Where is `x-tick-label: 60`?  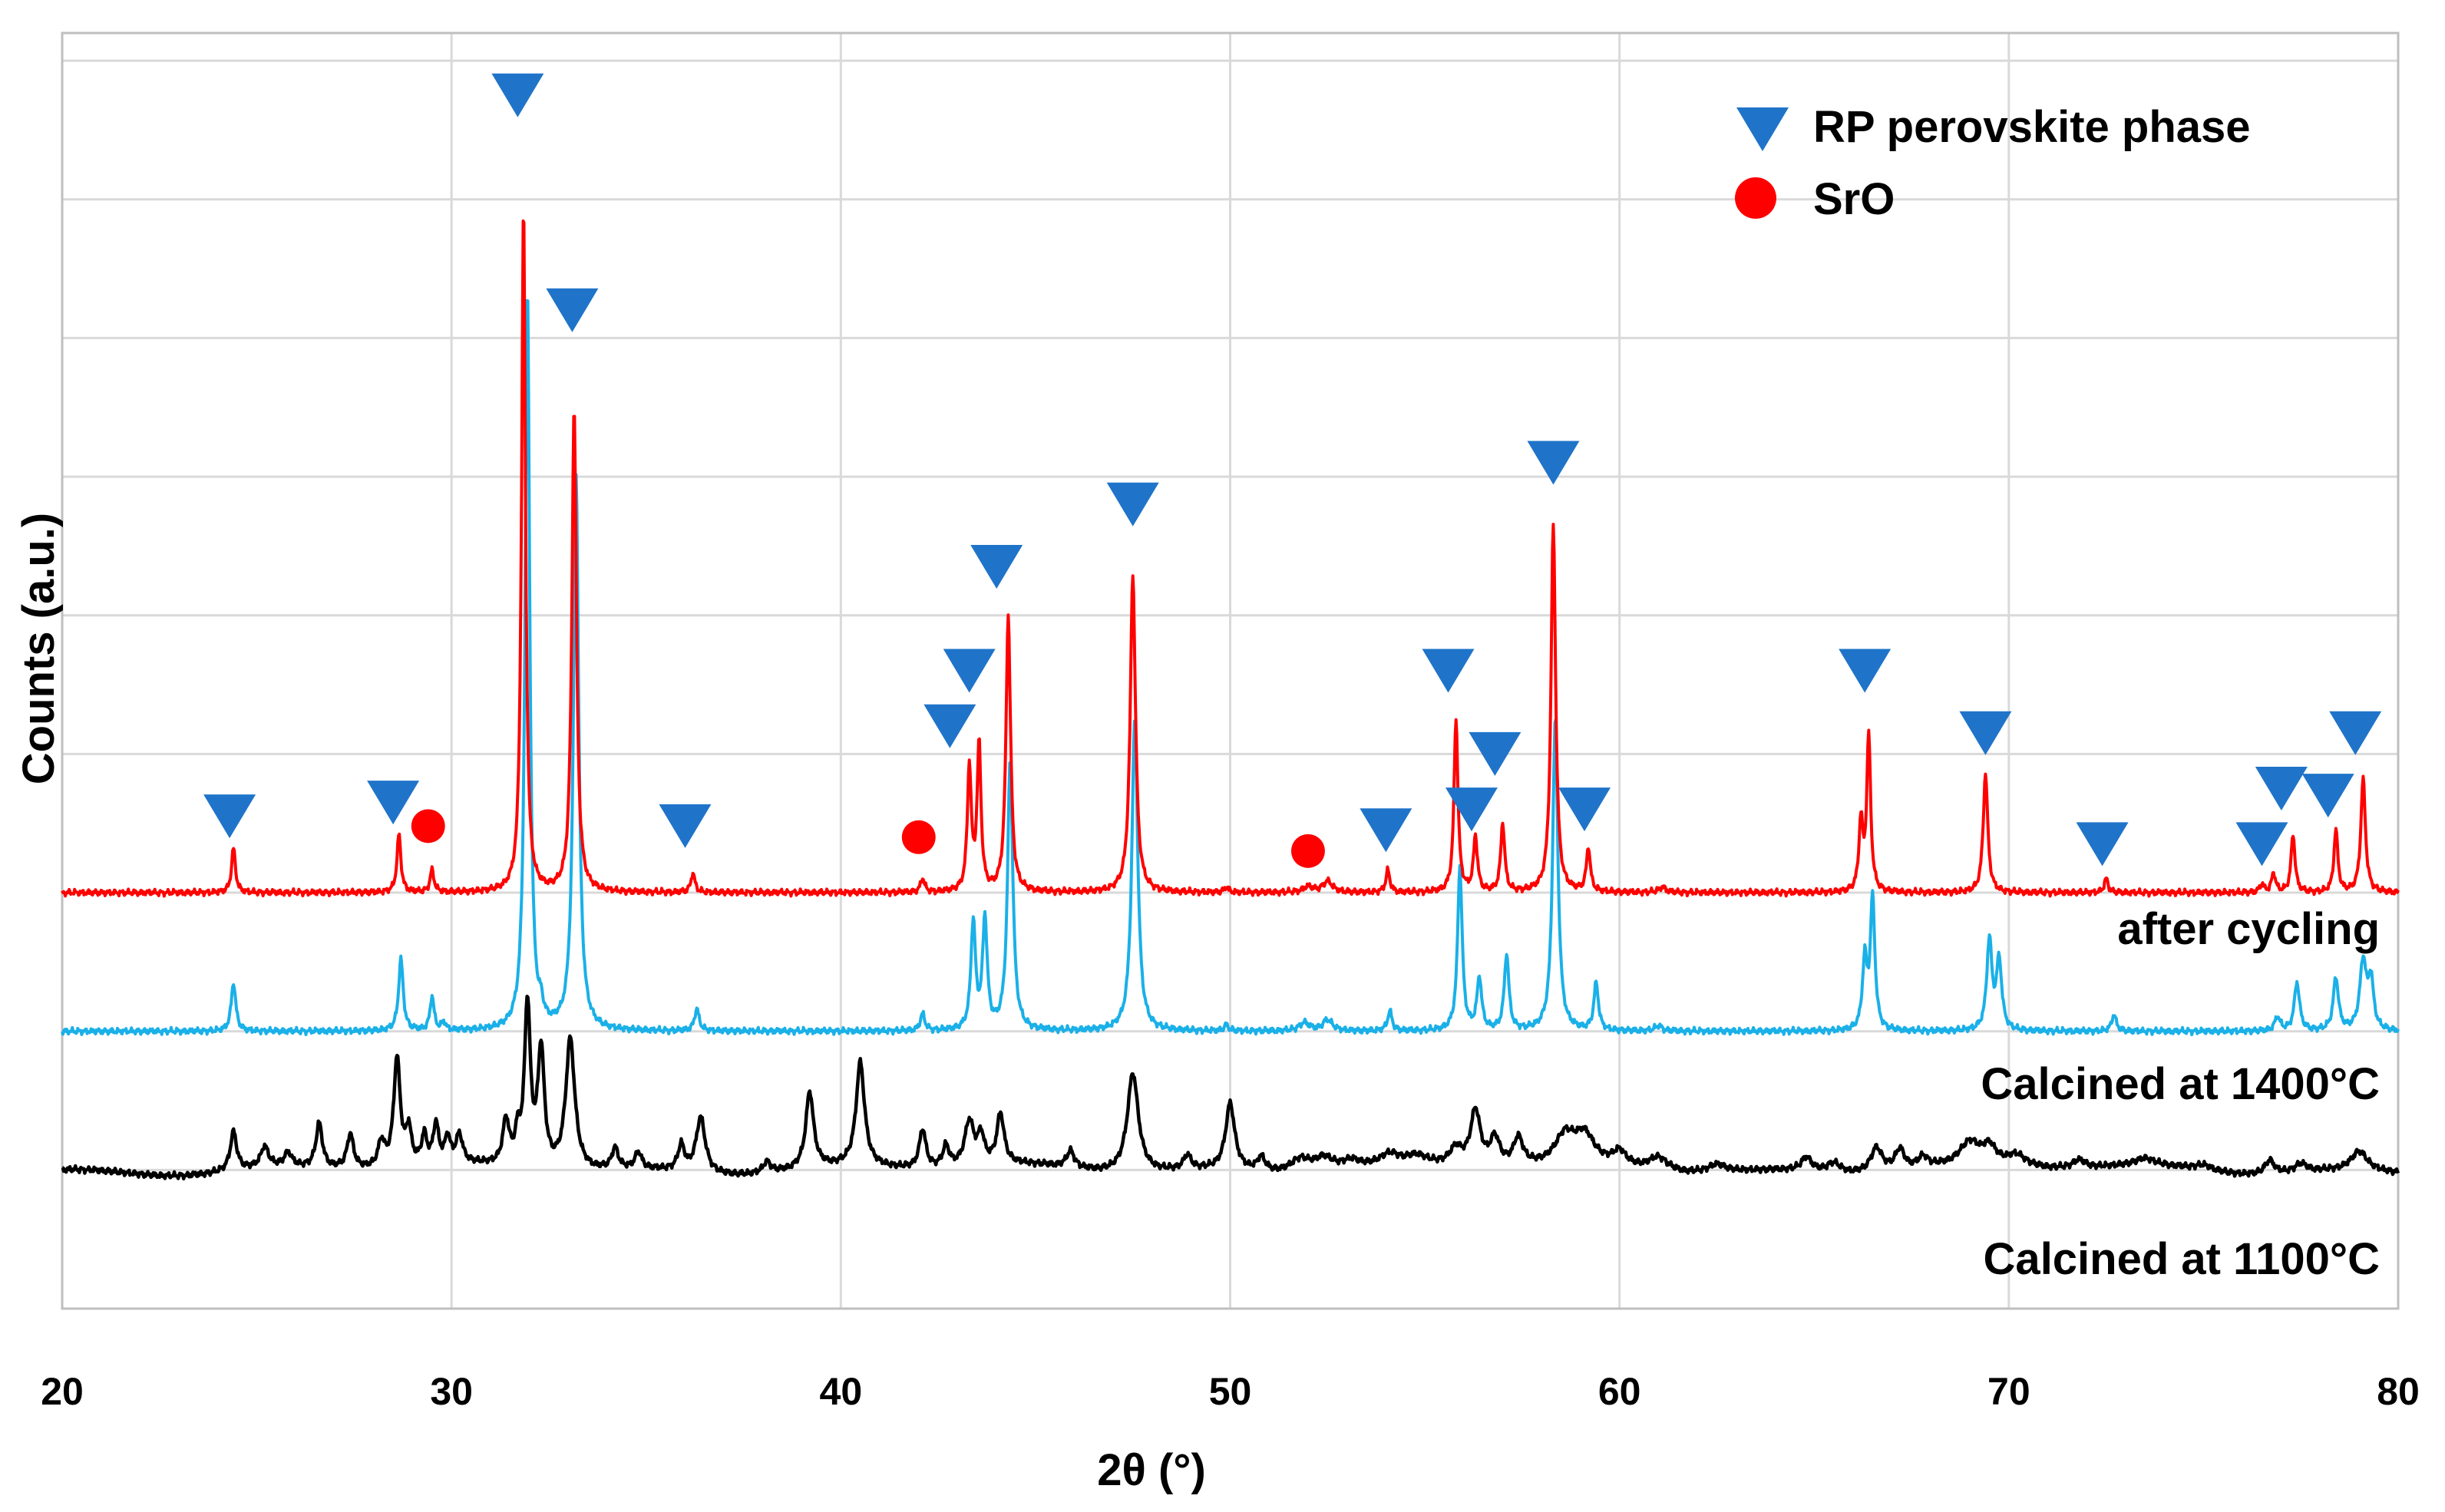 x-tick-label: 60 is located at coordinates (1620, 1392).